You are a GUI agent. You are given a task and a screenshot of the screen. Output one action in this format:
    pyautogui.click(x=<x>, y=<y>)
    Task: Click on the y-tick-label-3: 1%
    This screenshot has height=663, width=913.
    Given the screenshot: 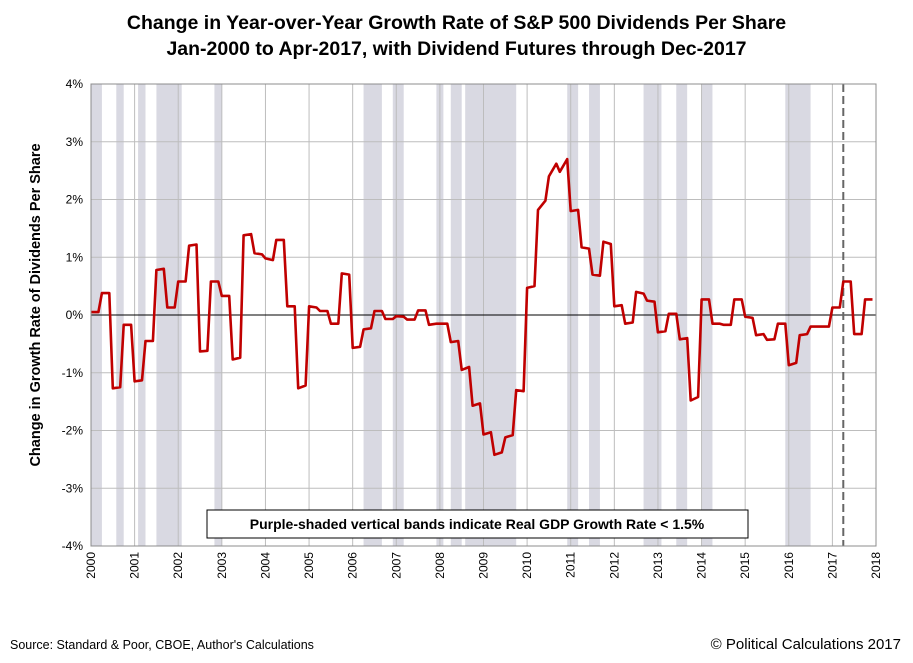 What is the action you would take?
    pyautogui.click(x=75, y=257)
    